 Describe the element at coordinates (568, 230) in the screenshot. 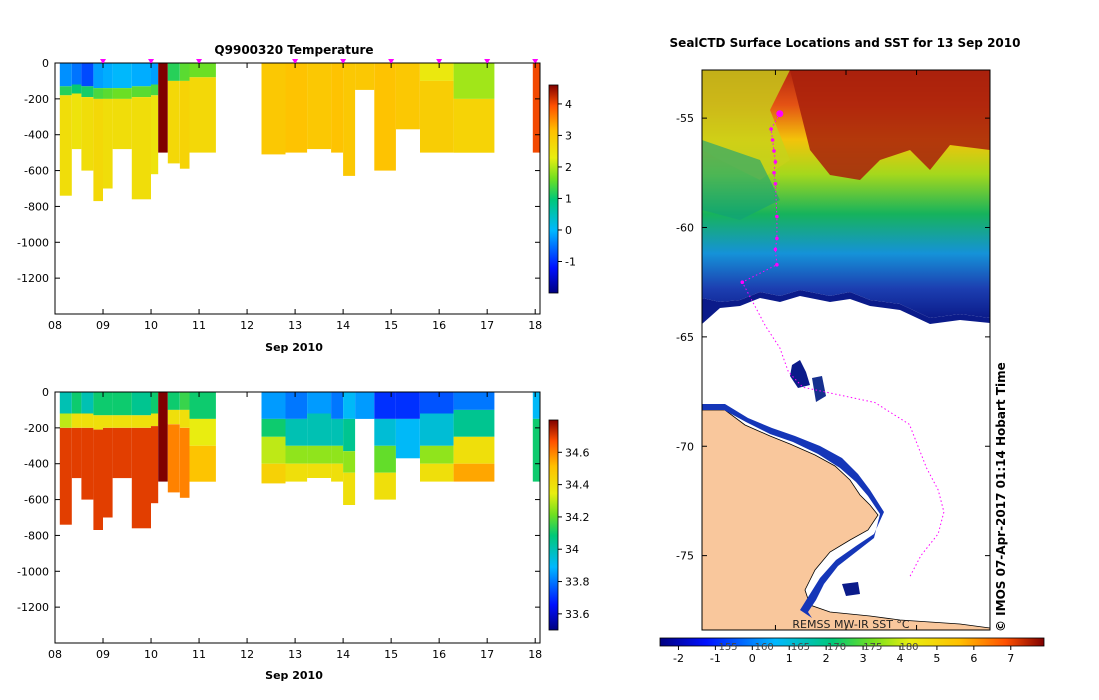

I see `colorbar-tick-label: 0` at that location.